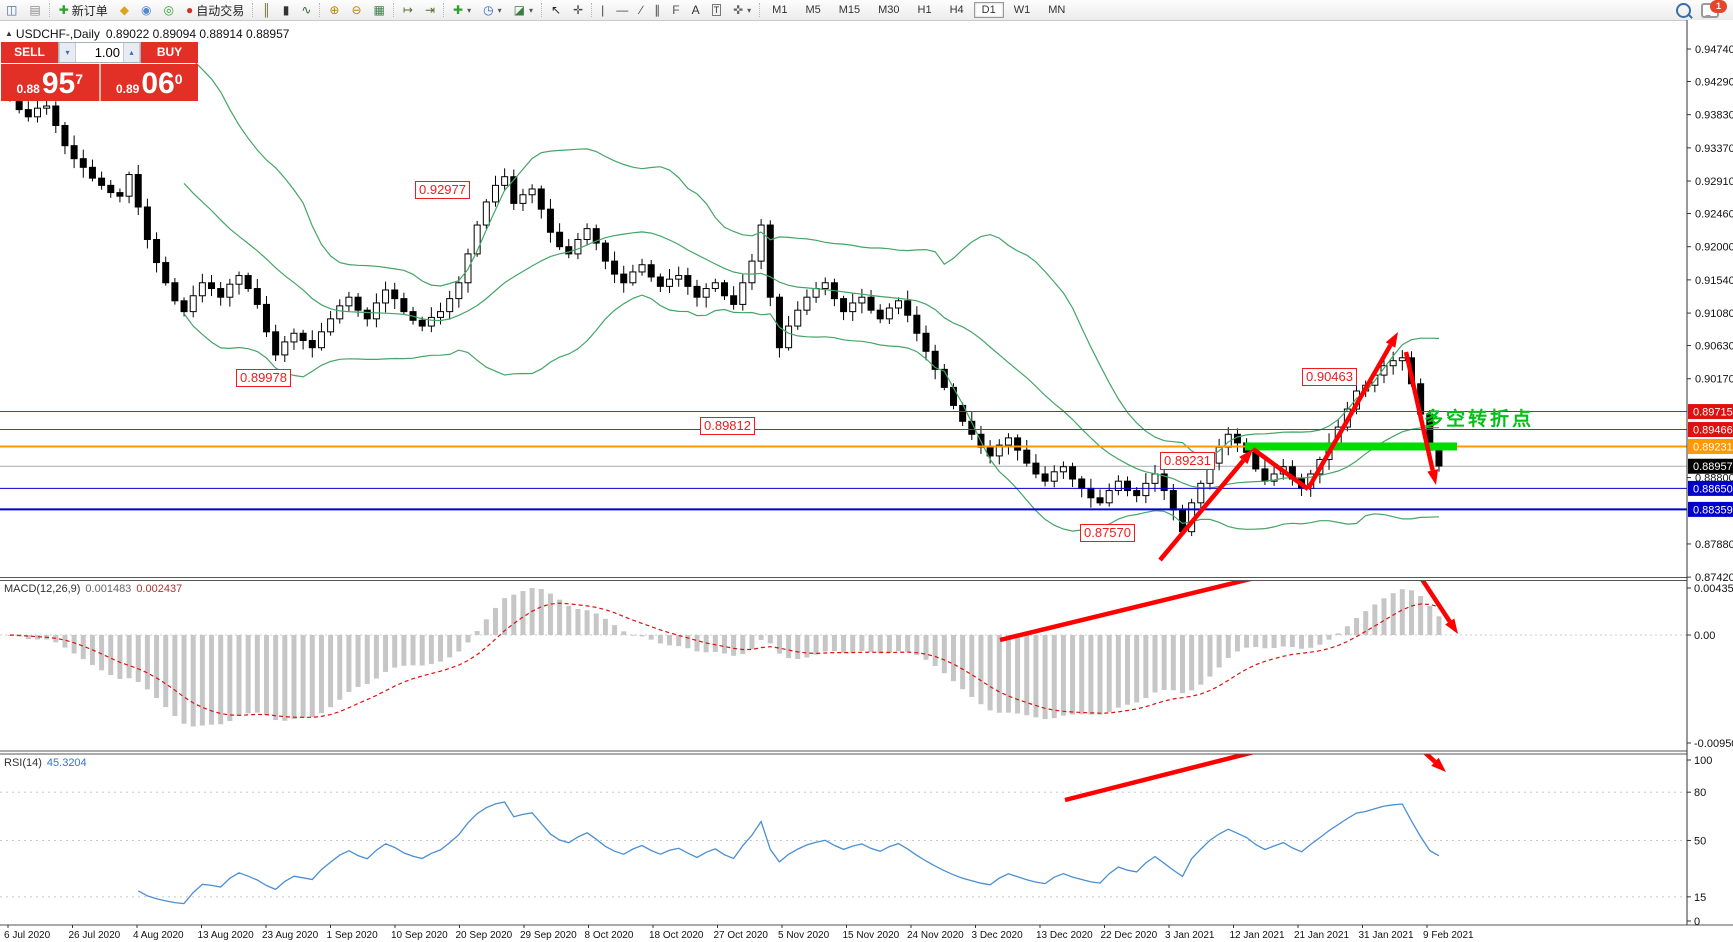 The image size is (1733, 942). What do you see at coordinates (578, 10) in the screenshot?
I see `crosshair-button: ✛` at bounding box center [578, 10].